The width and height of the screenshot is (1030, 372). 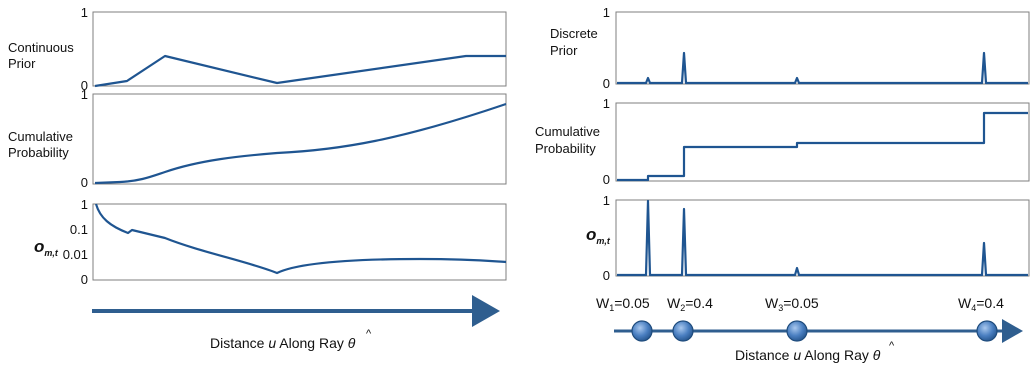 I want to click on left-cumulative-tick-top: 1, so click(x=84, y=94).